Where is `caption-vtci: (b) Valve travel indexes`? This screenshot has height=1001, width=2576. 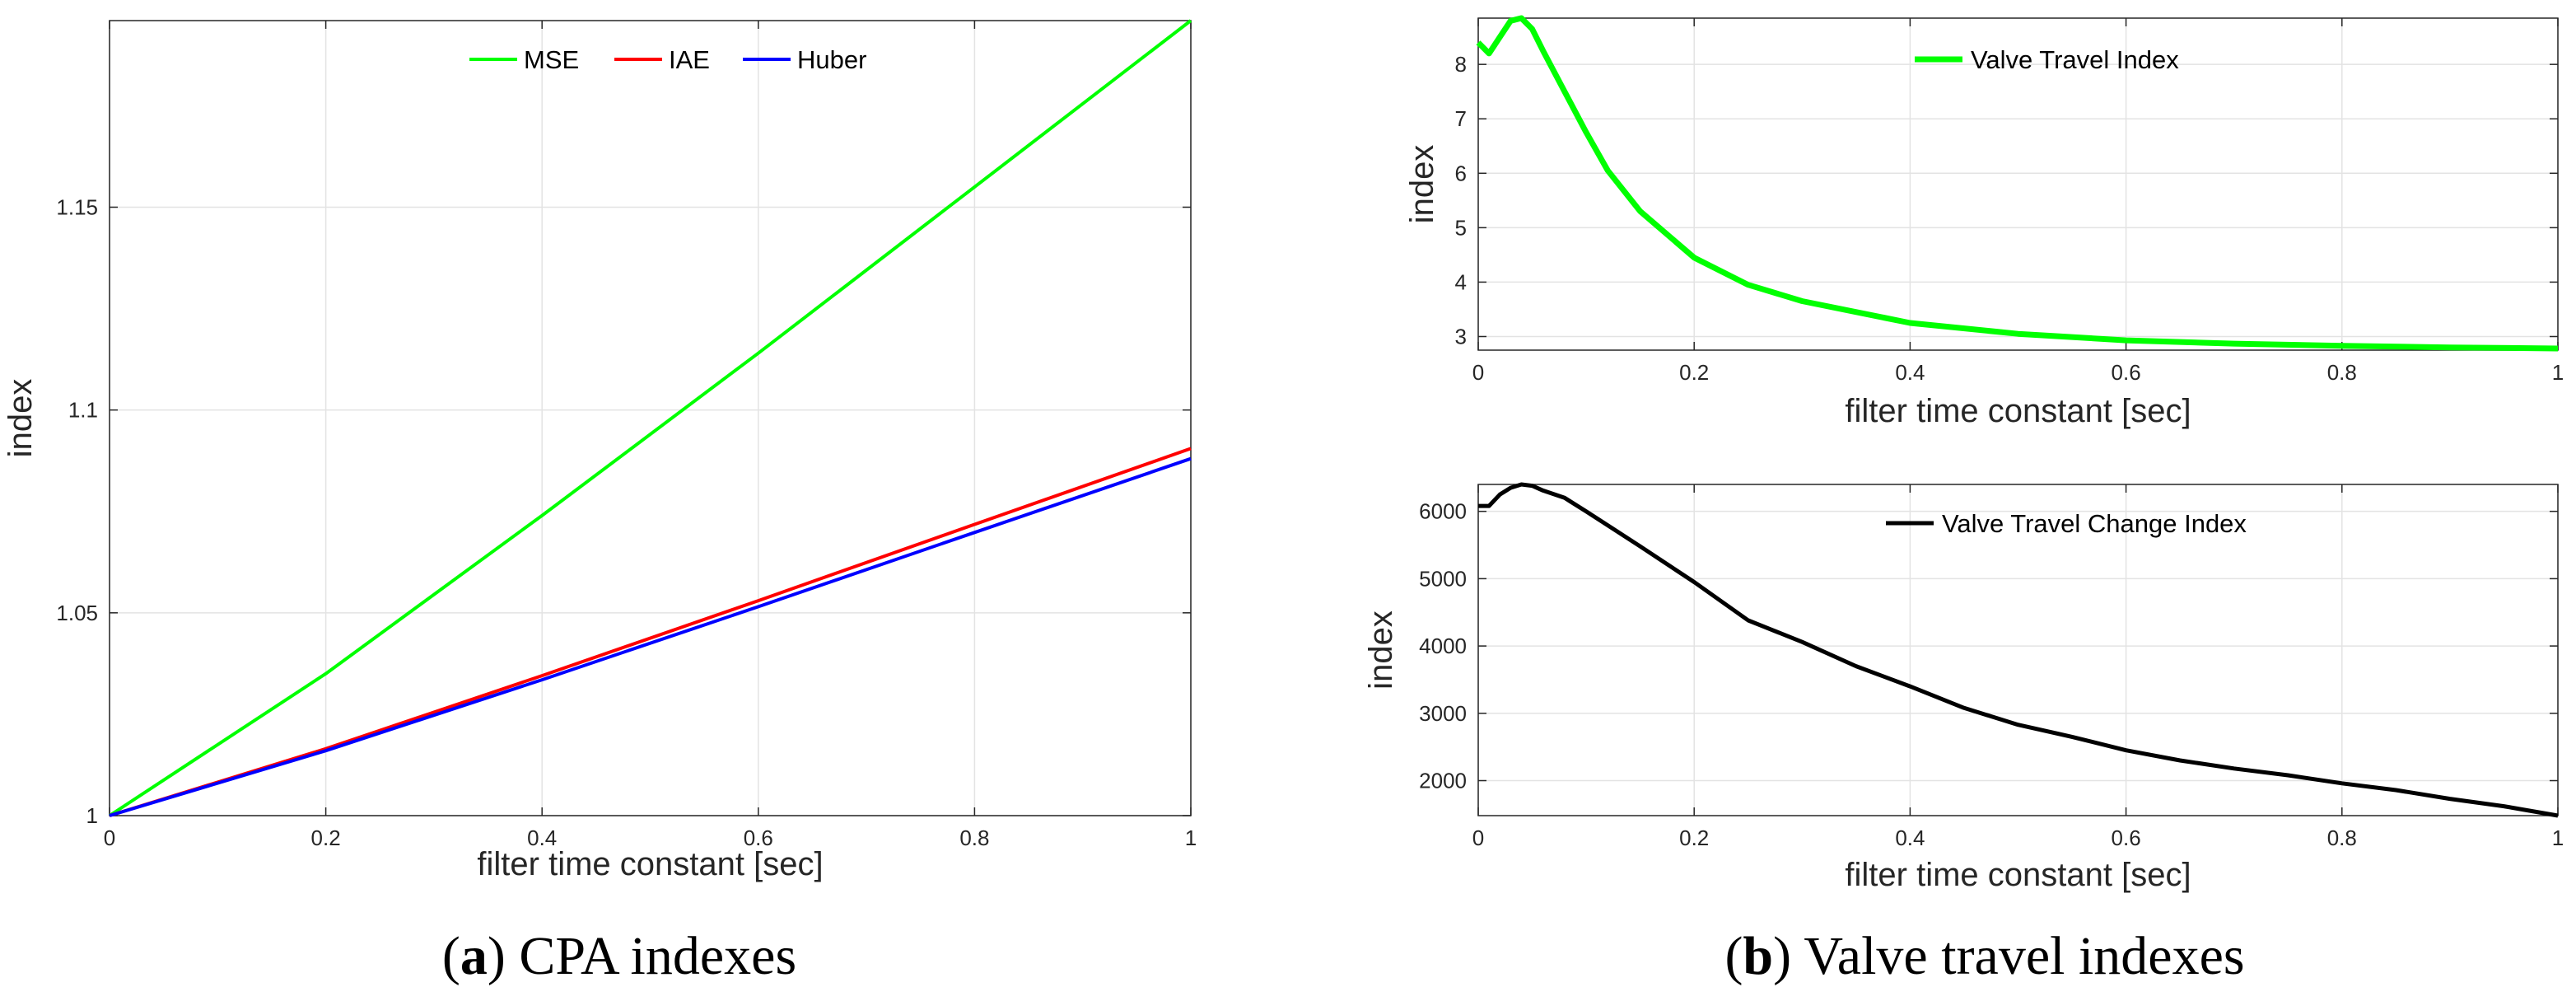
caption-vtci: (b) Valve travel indexes is located at coordinates (1984, 956).